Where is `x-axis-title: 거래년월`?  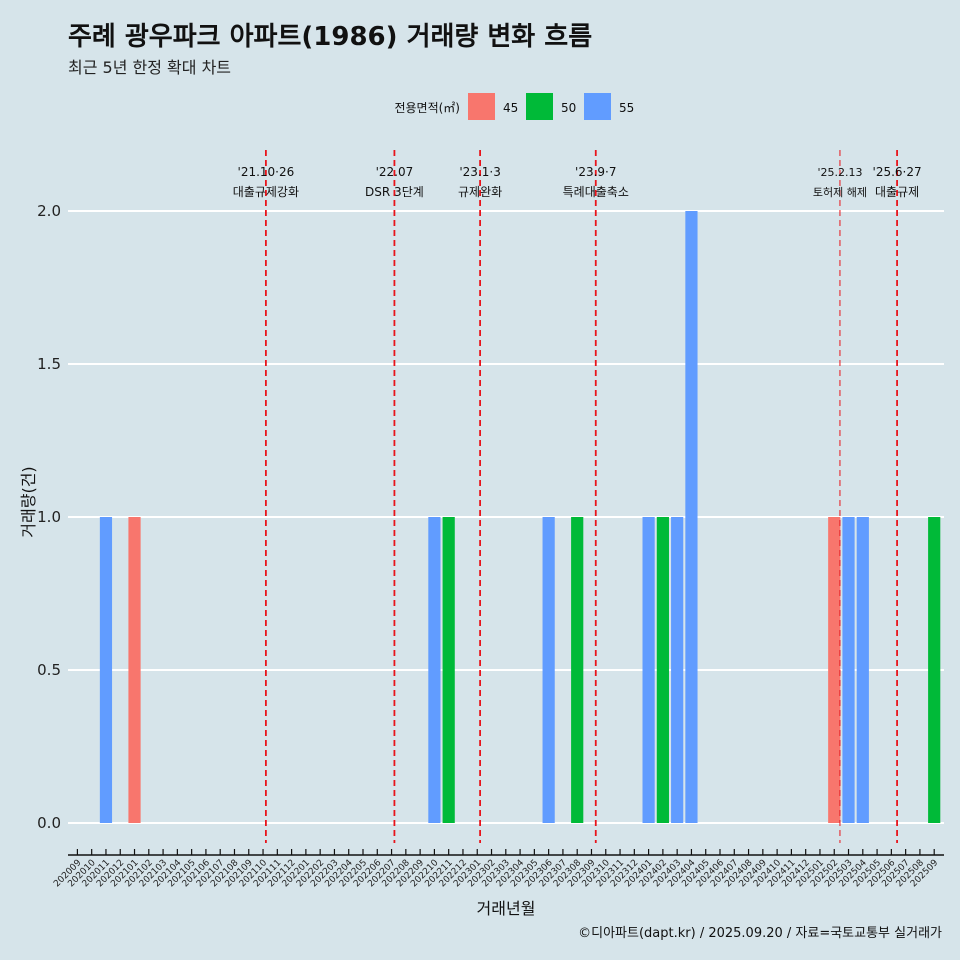
x-axis-title: 거래년월 is located at coordinates (506, 908).